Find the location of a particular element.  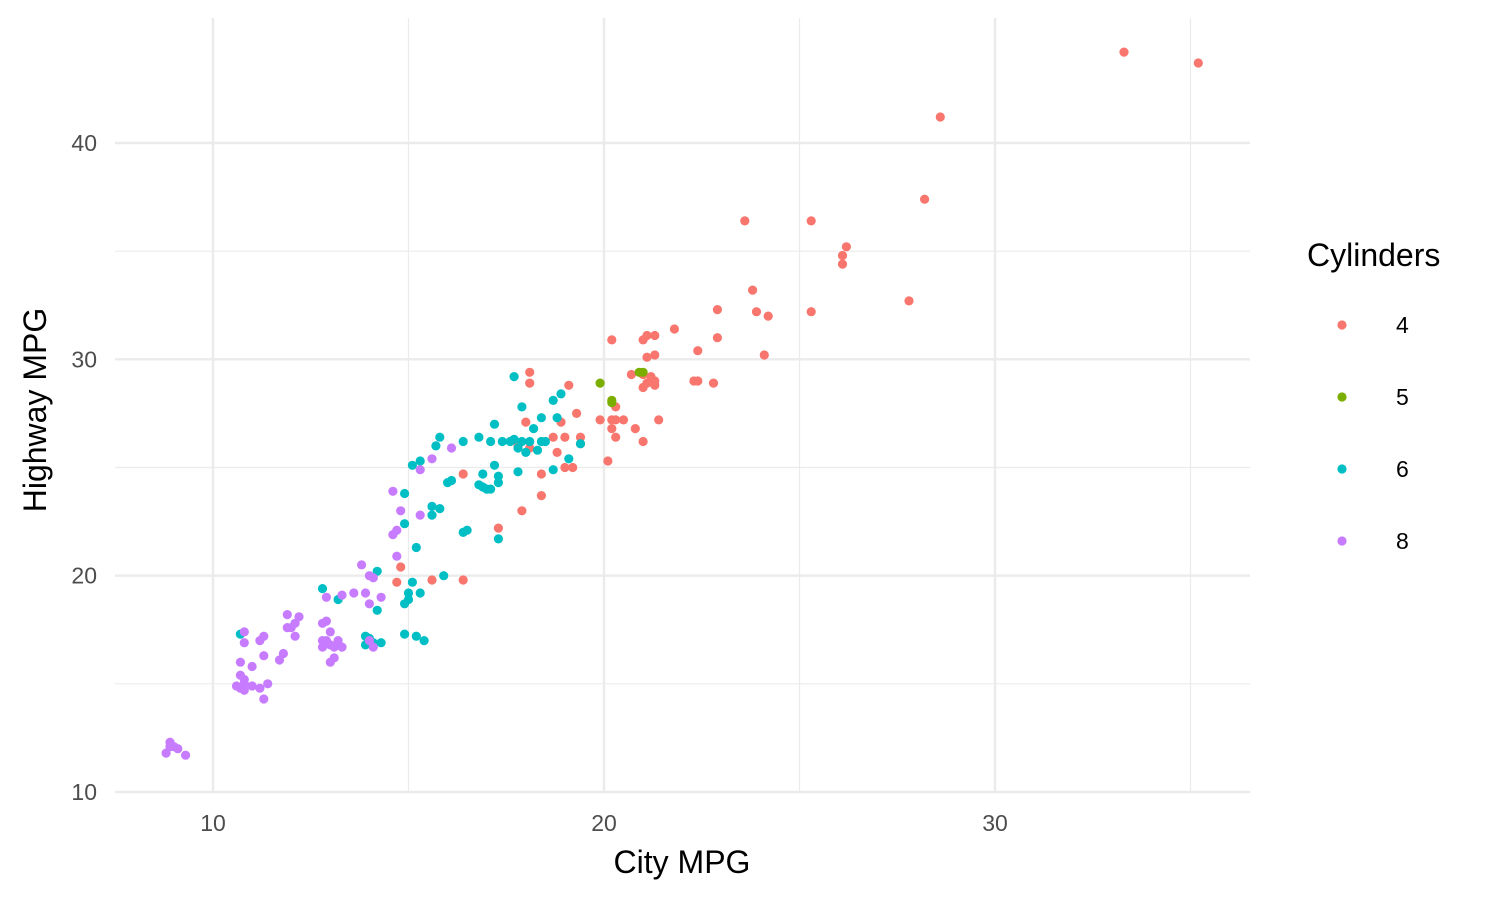

y-axis-title: Highway MPG is located at coordinates (35, 410).